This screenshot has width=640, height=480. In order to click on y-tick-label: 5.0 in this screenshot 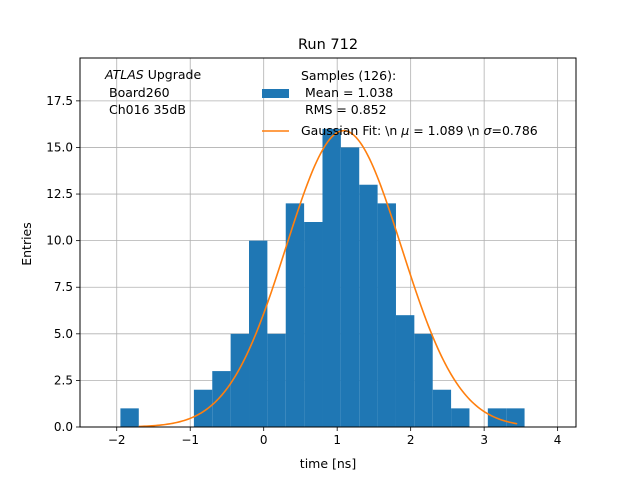, I will do `click(63, 334)`.